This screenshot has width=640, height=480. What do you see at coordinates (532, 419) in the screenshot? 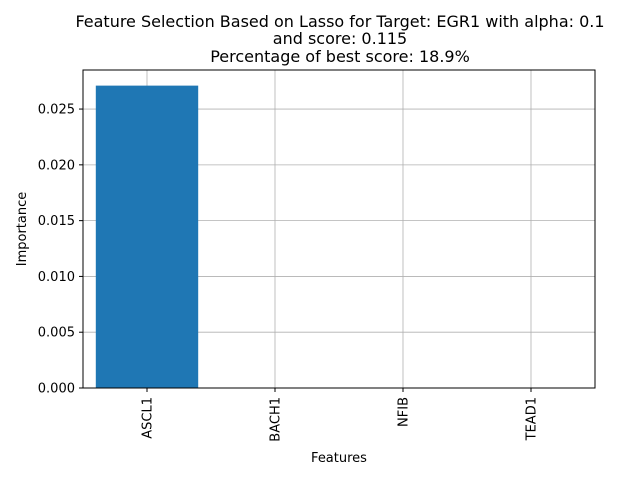
I see `x-tick-label: TEAD1` at bounding box center [532, 419].